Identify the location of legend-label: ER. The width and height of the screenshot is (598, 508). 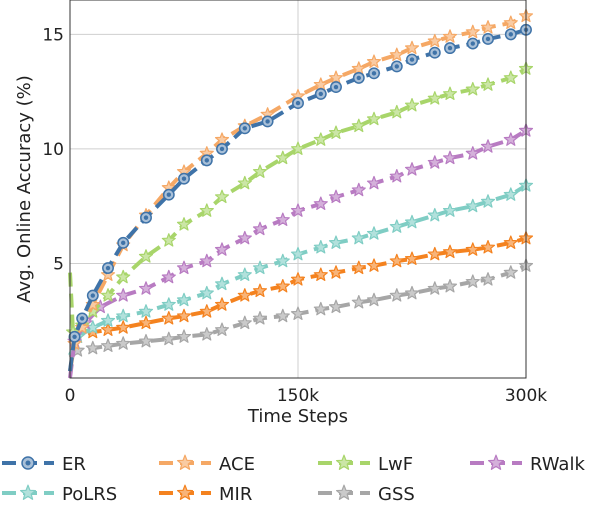
(74, 464).